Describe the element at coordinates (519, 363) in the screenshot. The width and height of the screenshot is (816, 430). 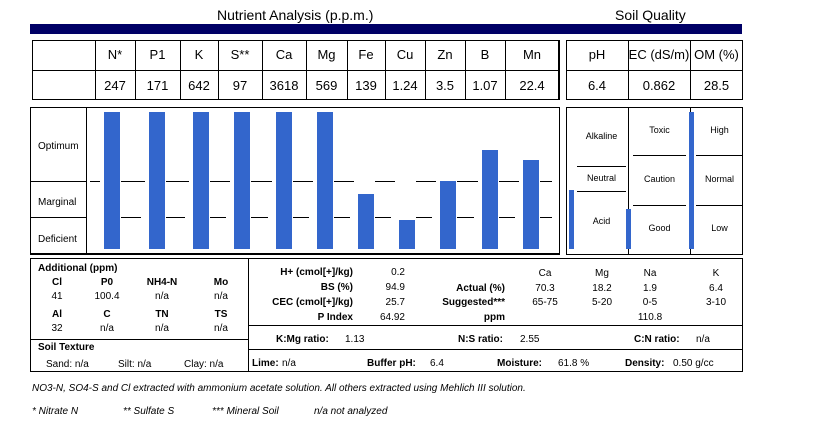
I see `moisture-label: Moisture:` at that location.